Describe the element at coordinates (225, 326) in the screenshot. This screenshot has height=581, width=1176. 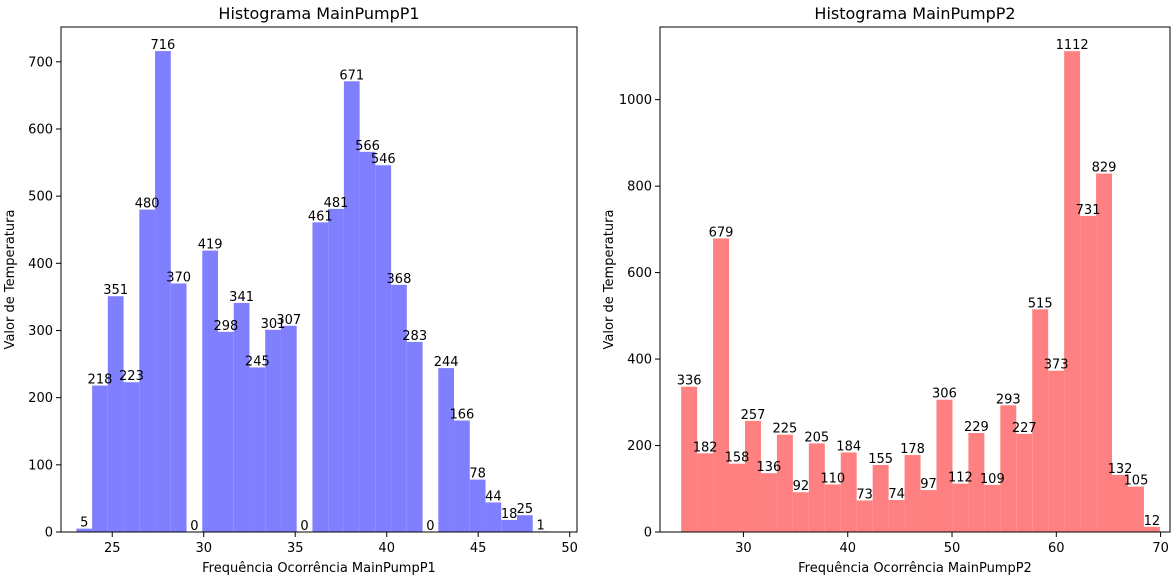
I see `chart-1-data-label: 298` at that location.